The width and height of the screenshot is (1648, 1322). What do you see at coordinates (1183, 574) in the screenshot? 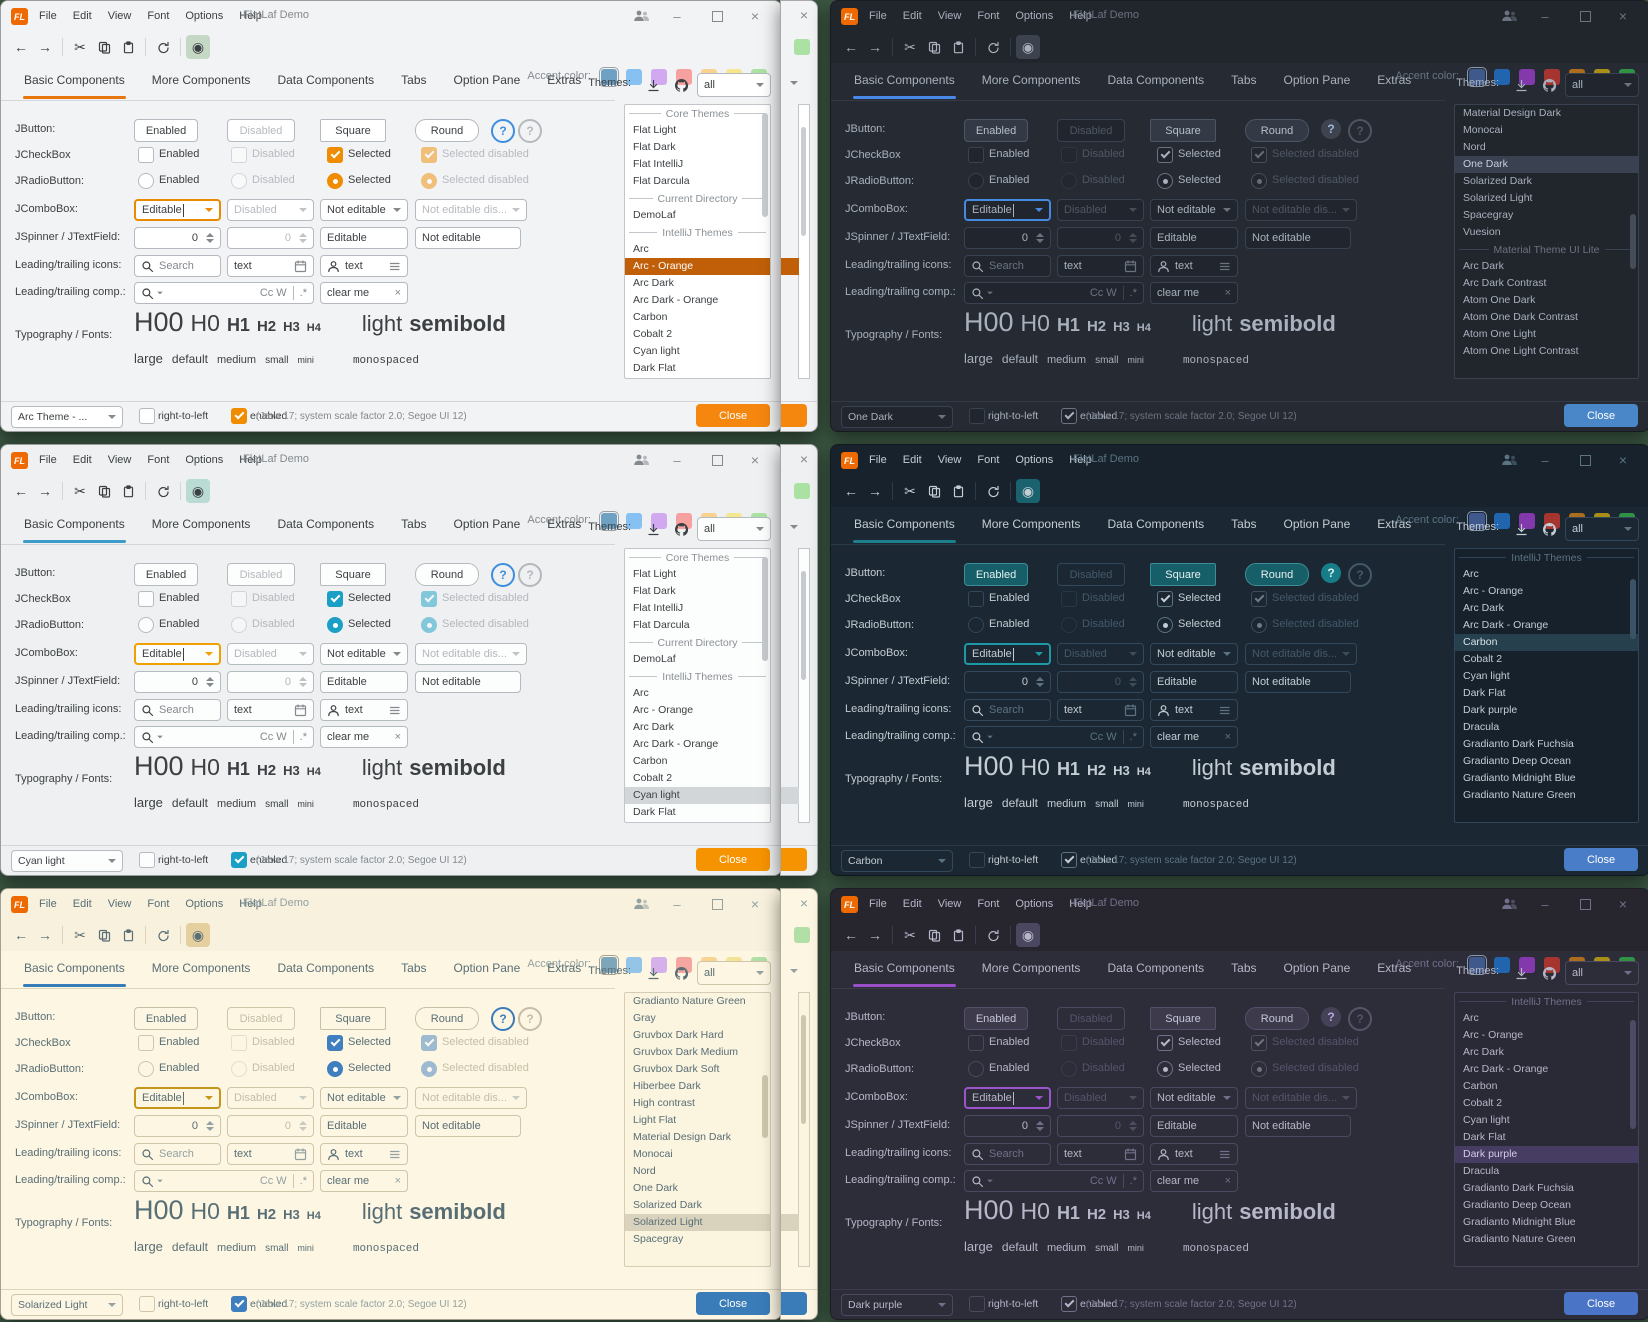
I see `jbutton-square: Square` at bounding box center [1183, 574].